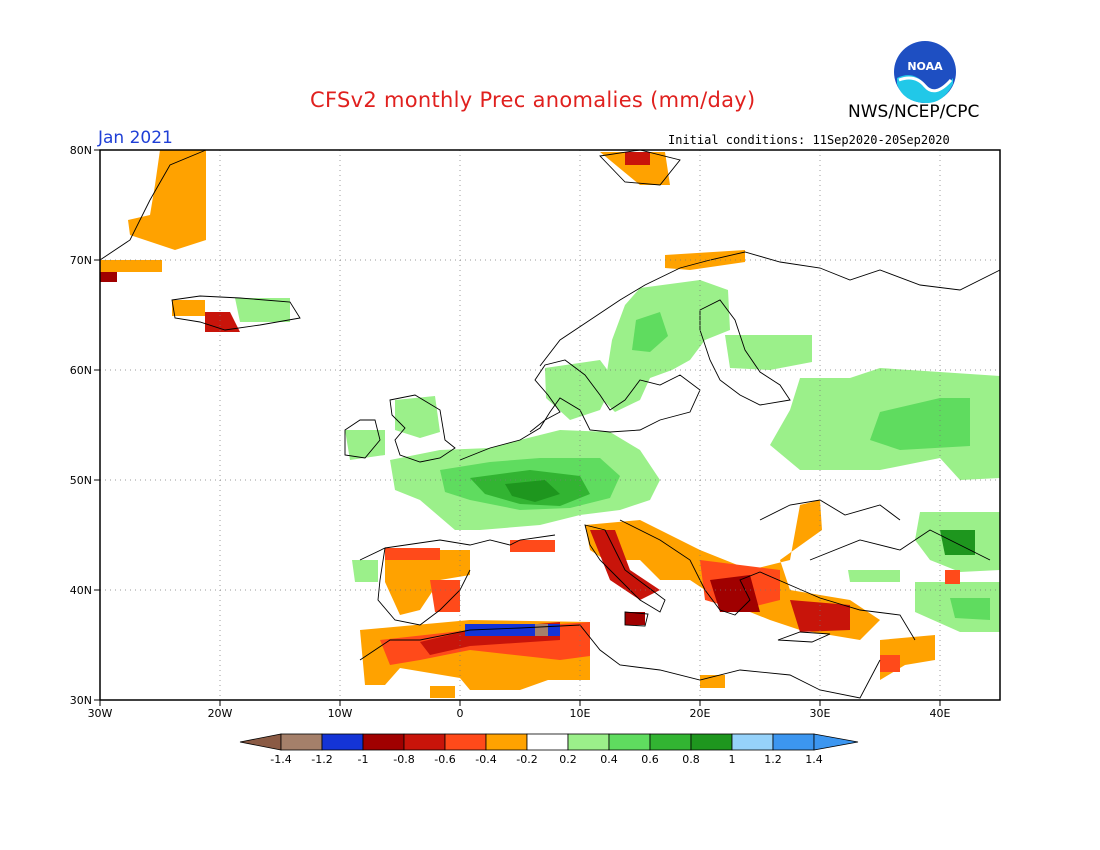  I want to click on lat-label: 50N, so click(81, 480).